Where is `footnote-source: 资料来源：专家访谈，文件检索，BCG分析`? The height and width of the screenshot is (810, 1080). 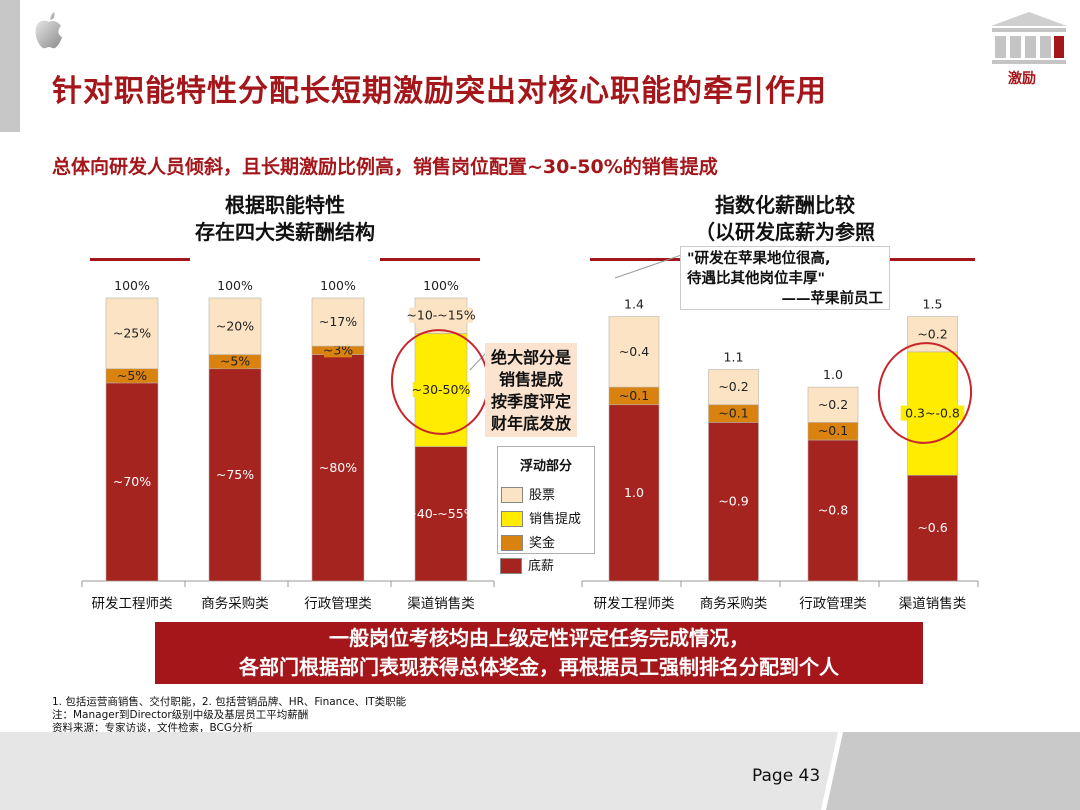 footnote-source: 资料来源：专家访谈，文件检索，BCG分析 is located at coordinates (152, 728).